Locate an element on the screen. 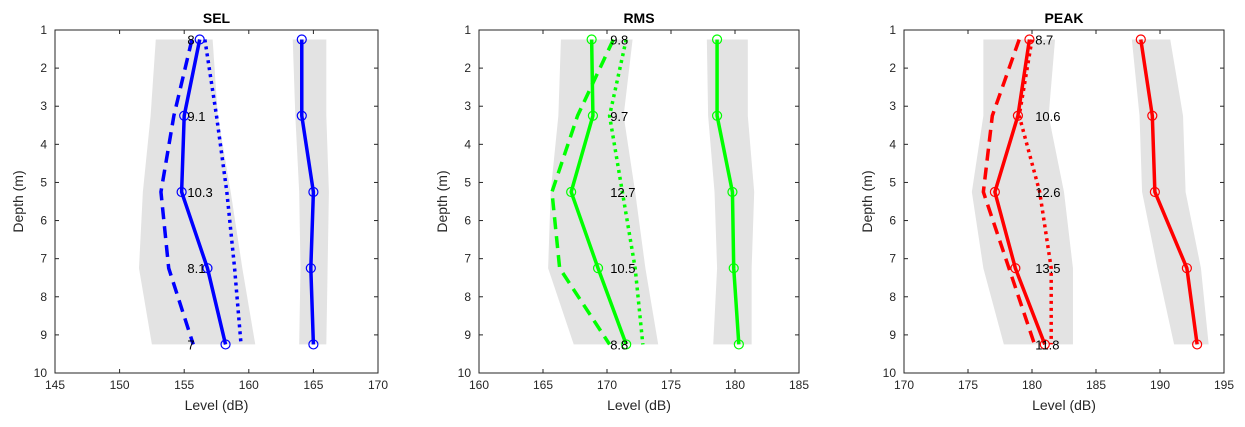 The width and height of the screenshot is (1245, 427). spread-label: 12.7 is located at coordinates (622, 192).